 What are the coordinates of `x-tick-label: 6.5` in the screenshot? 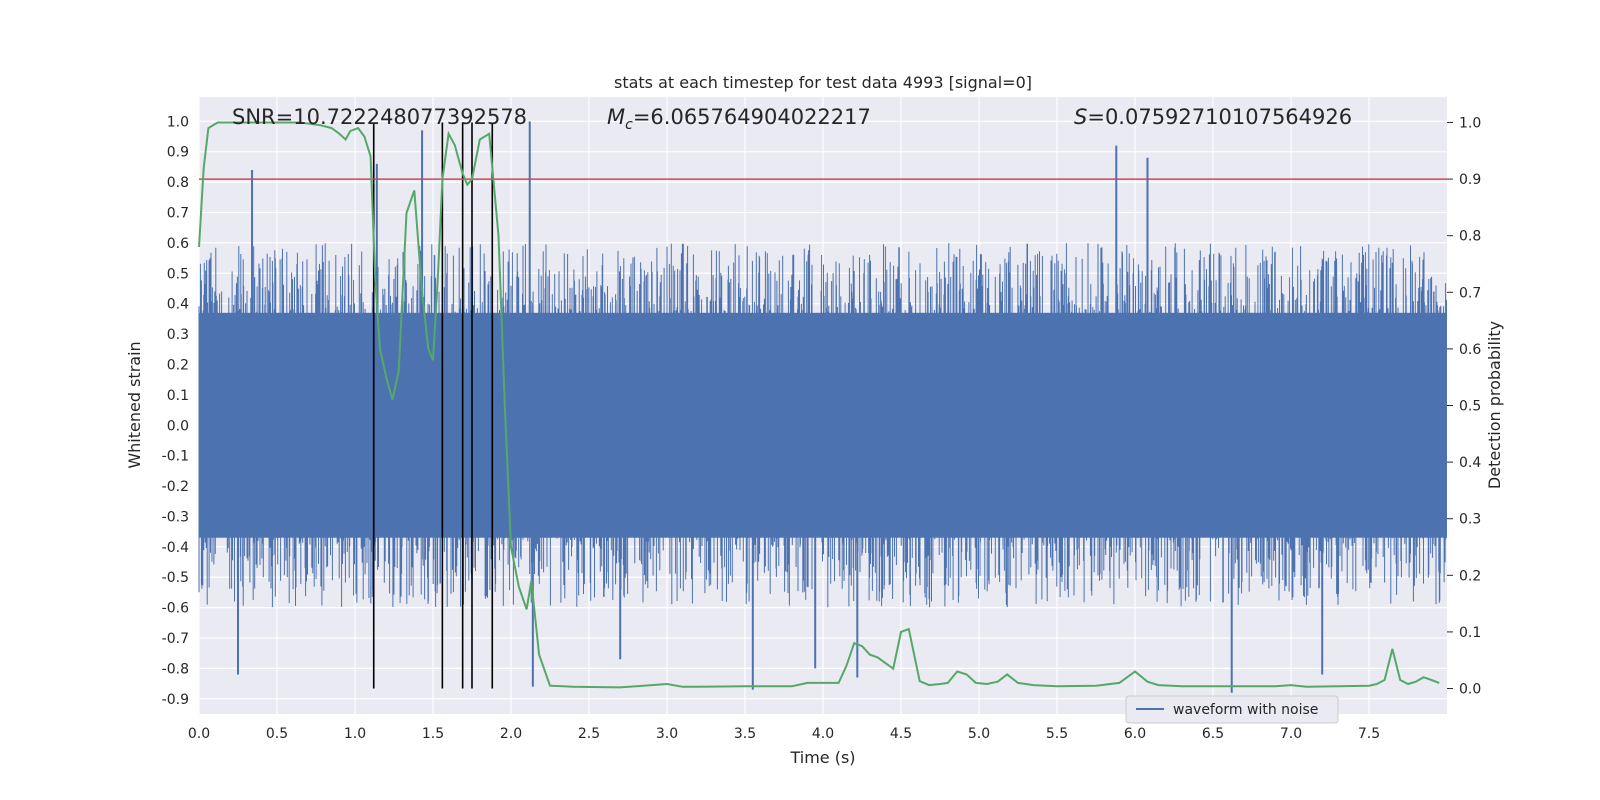 It's located at (1213, 734).